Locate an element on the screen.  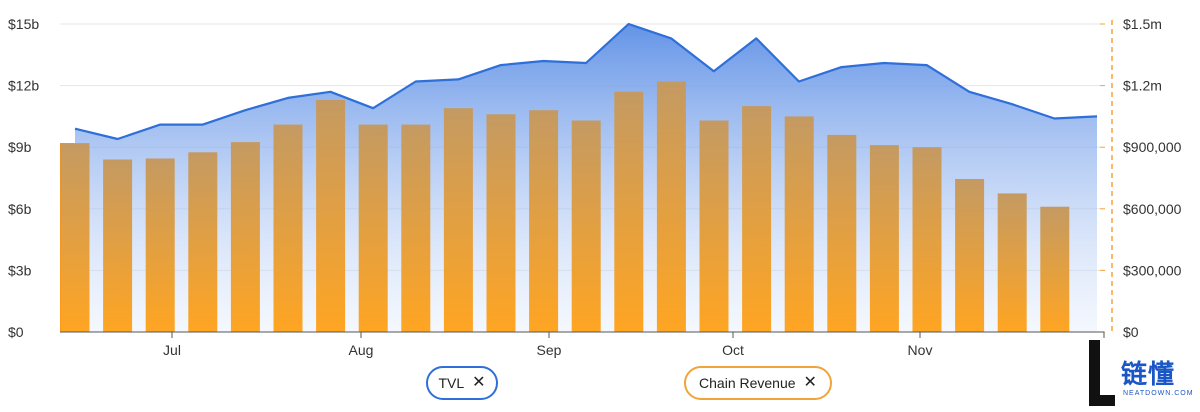
watermark-logo: 链懂 NEATDOWN.COM is located at coordinates (1142, 376).